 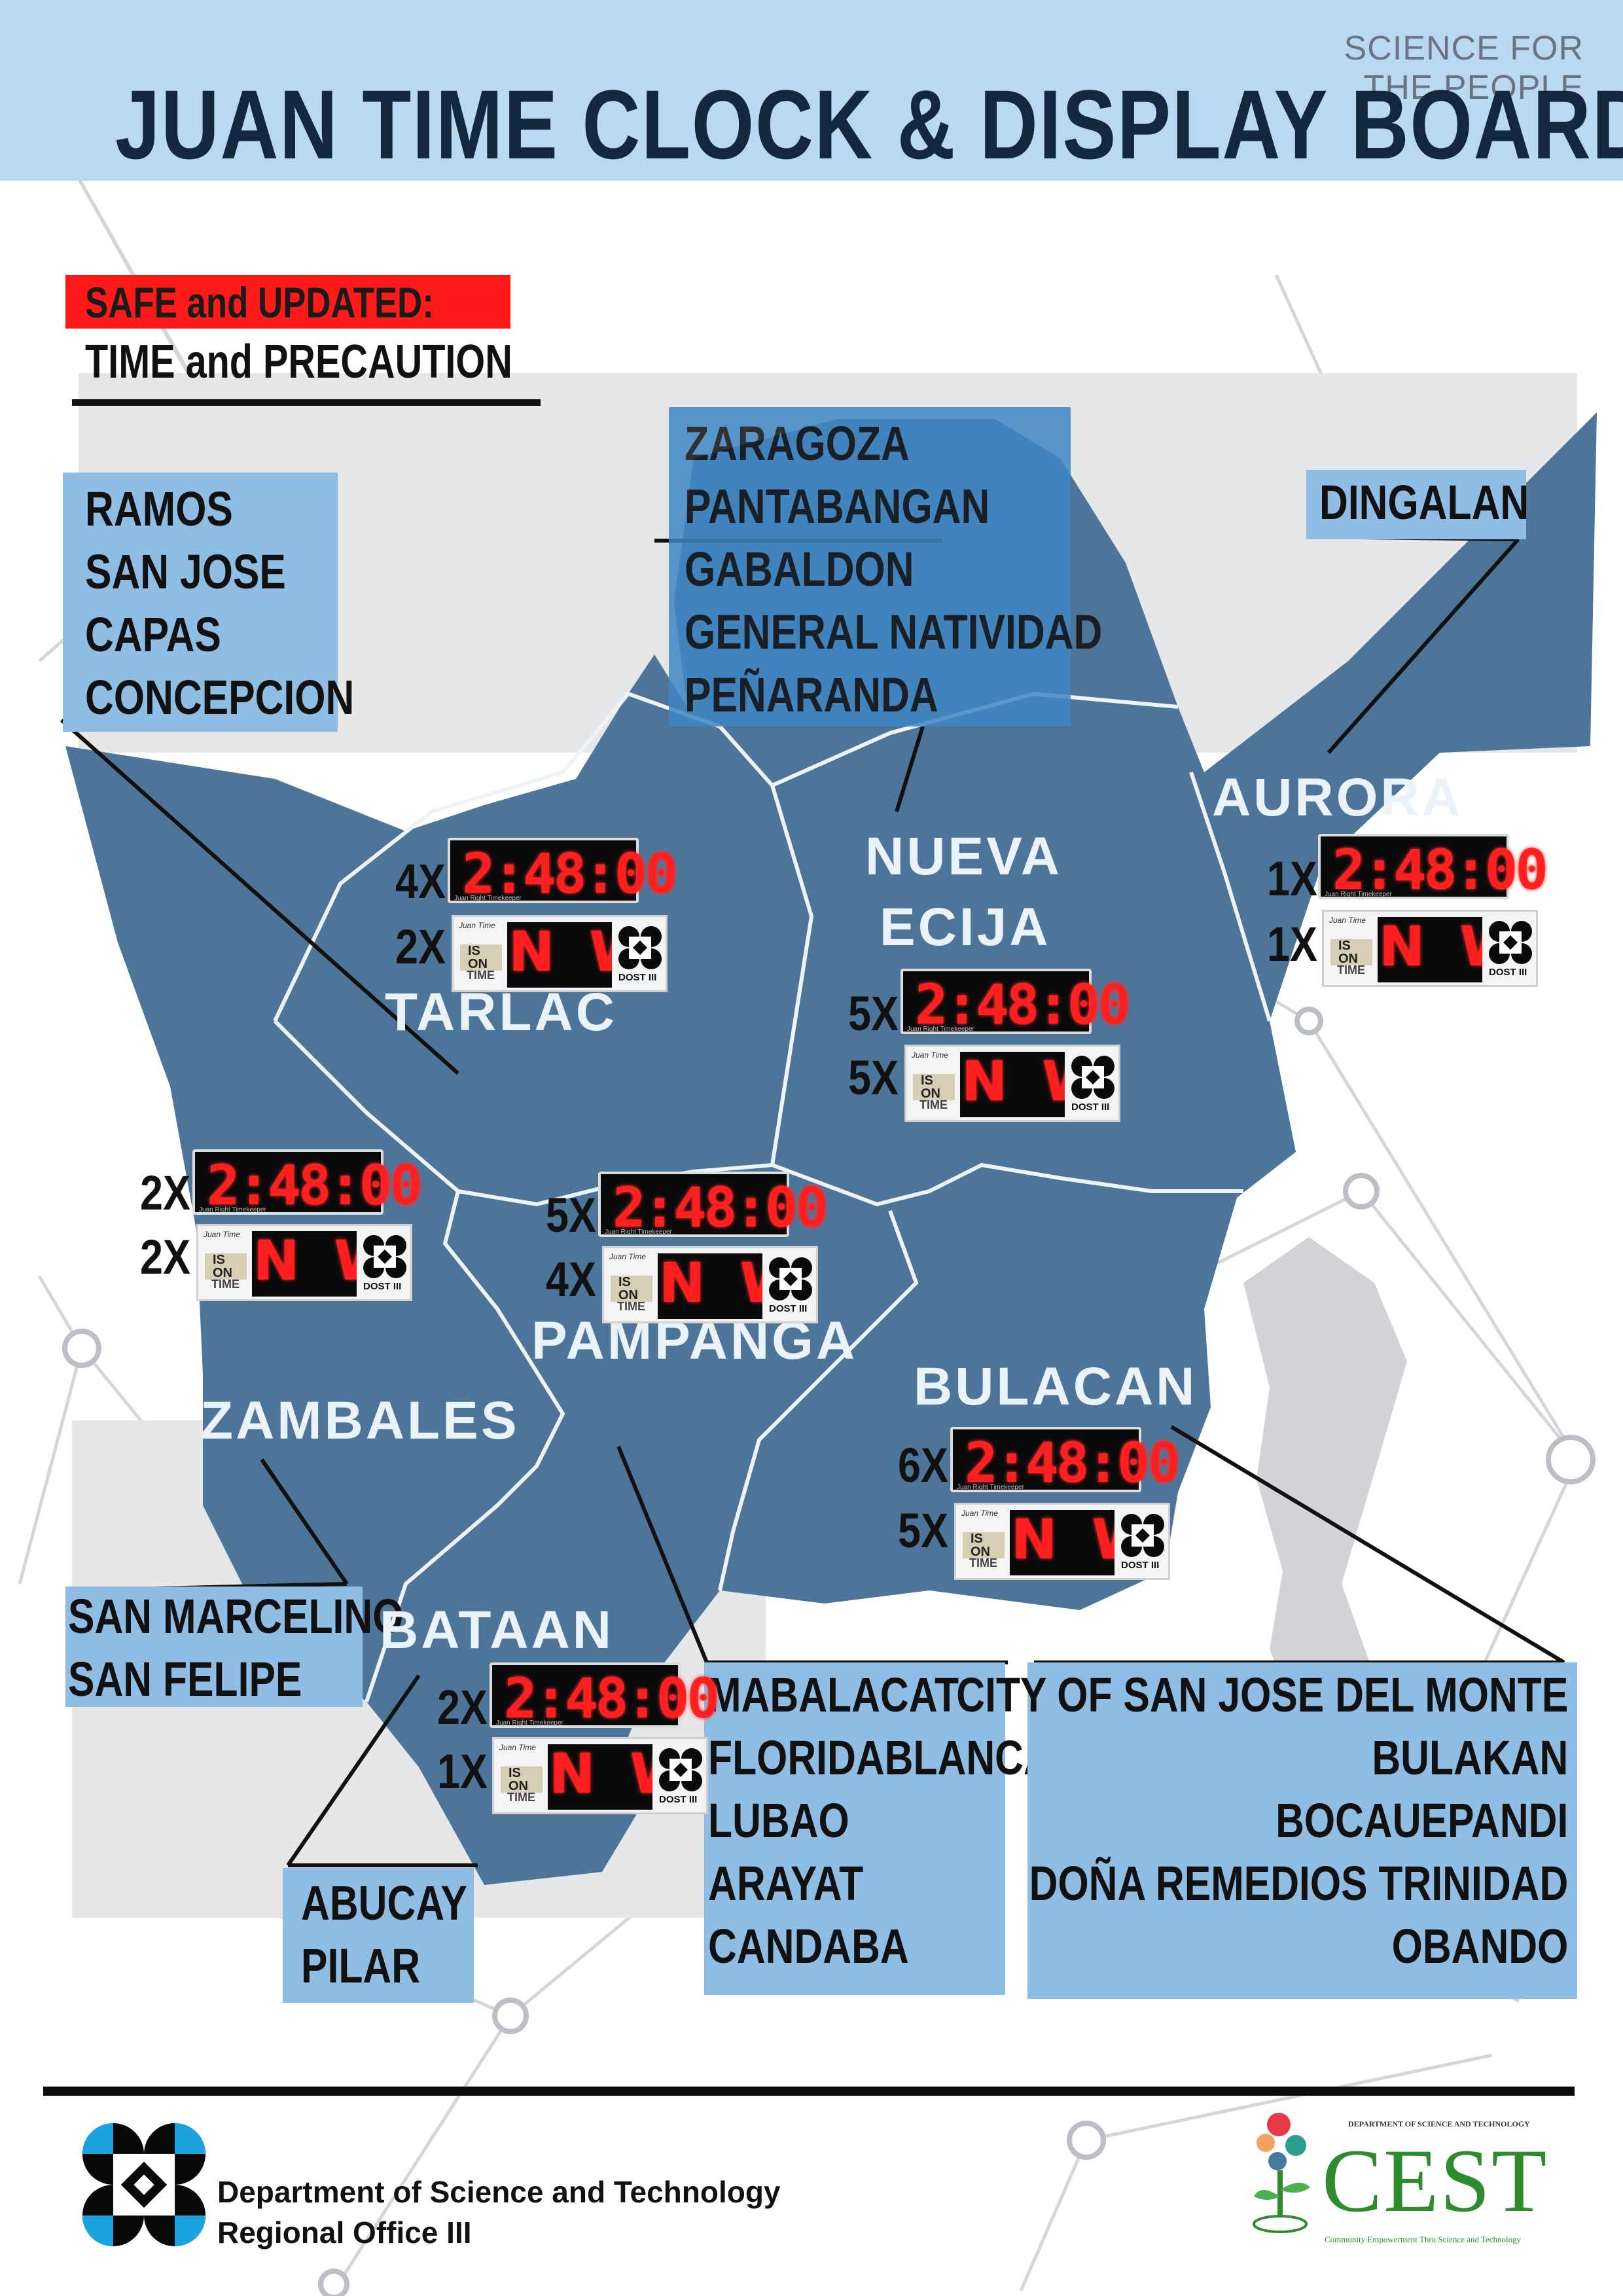 What do you see at coordinates (361, 1966) in the screenshot?
I see `list-item: PILAR` at bounding box center [361, 1966].